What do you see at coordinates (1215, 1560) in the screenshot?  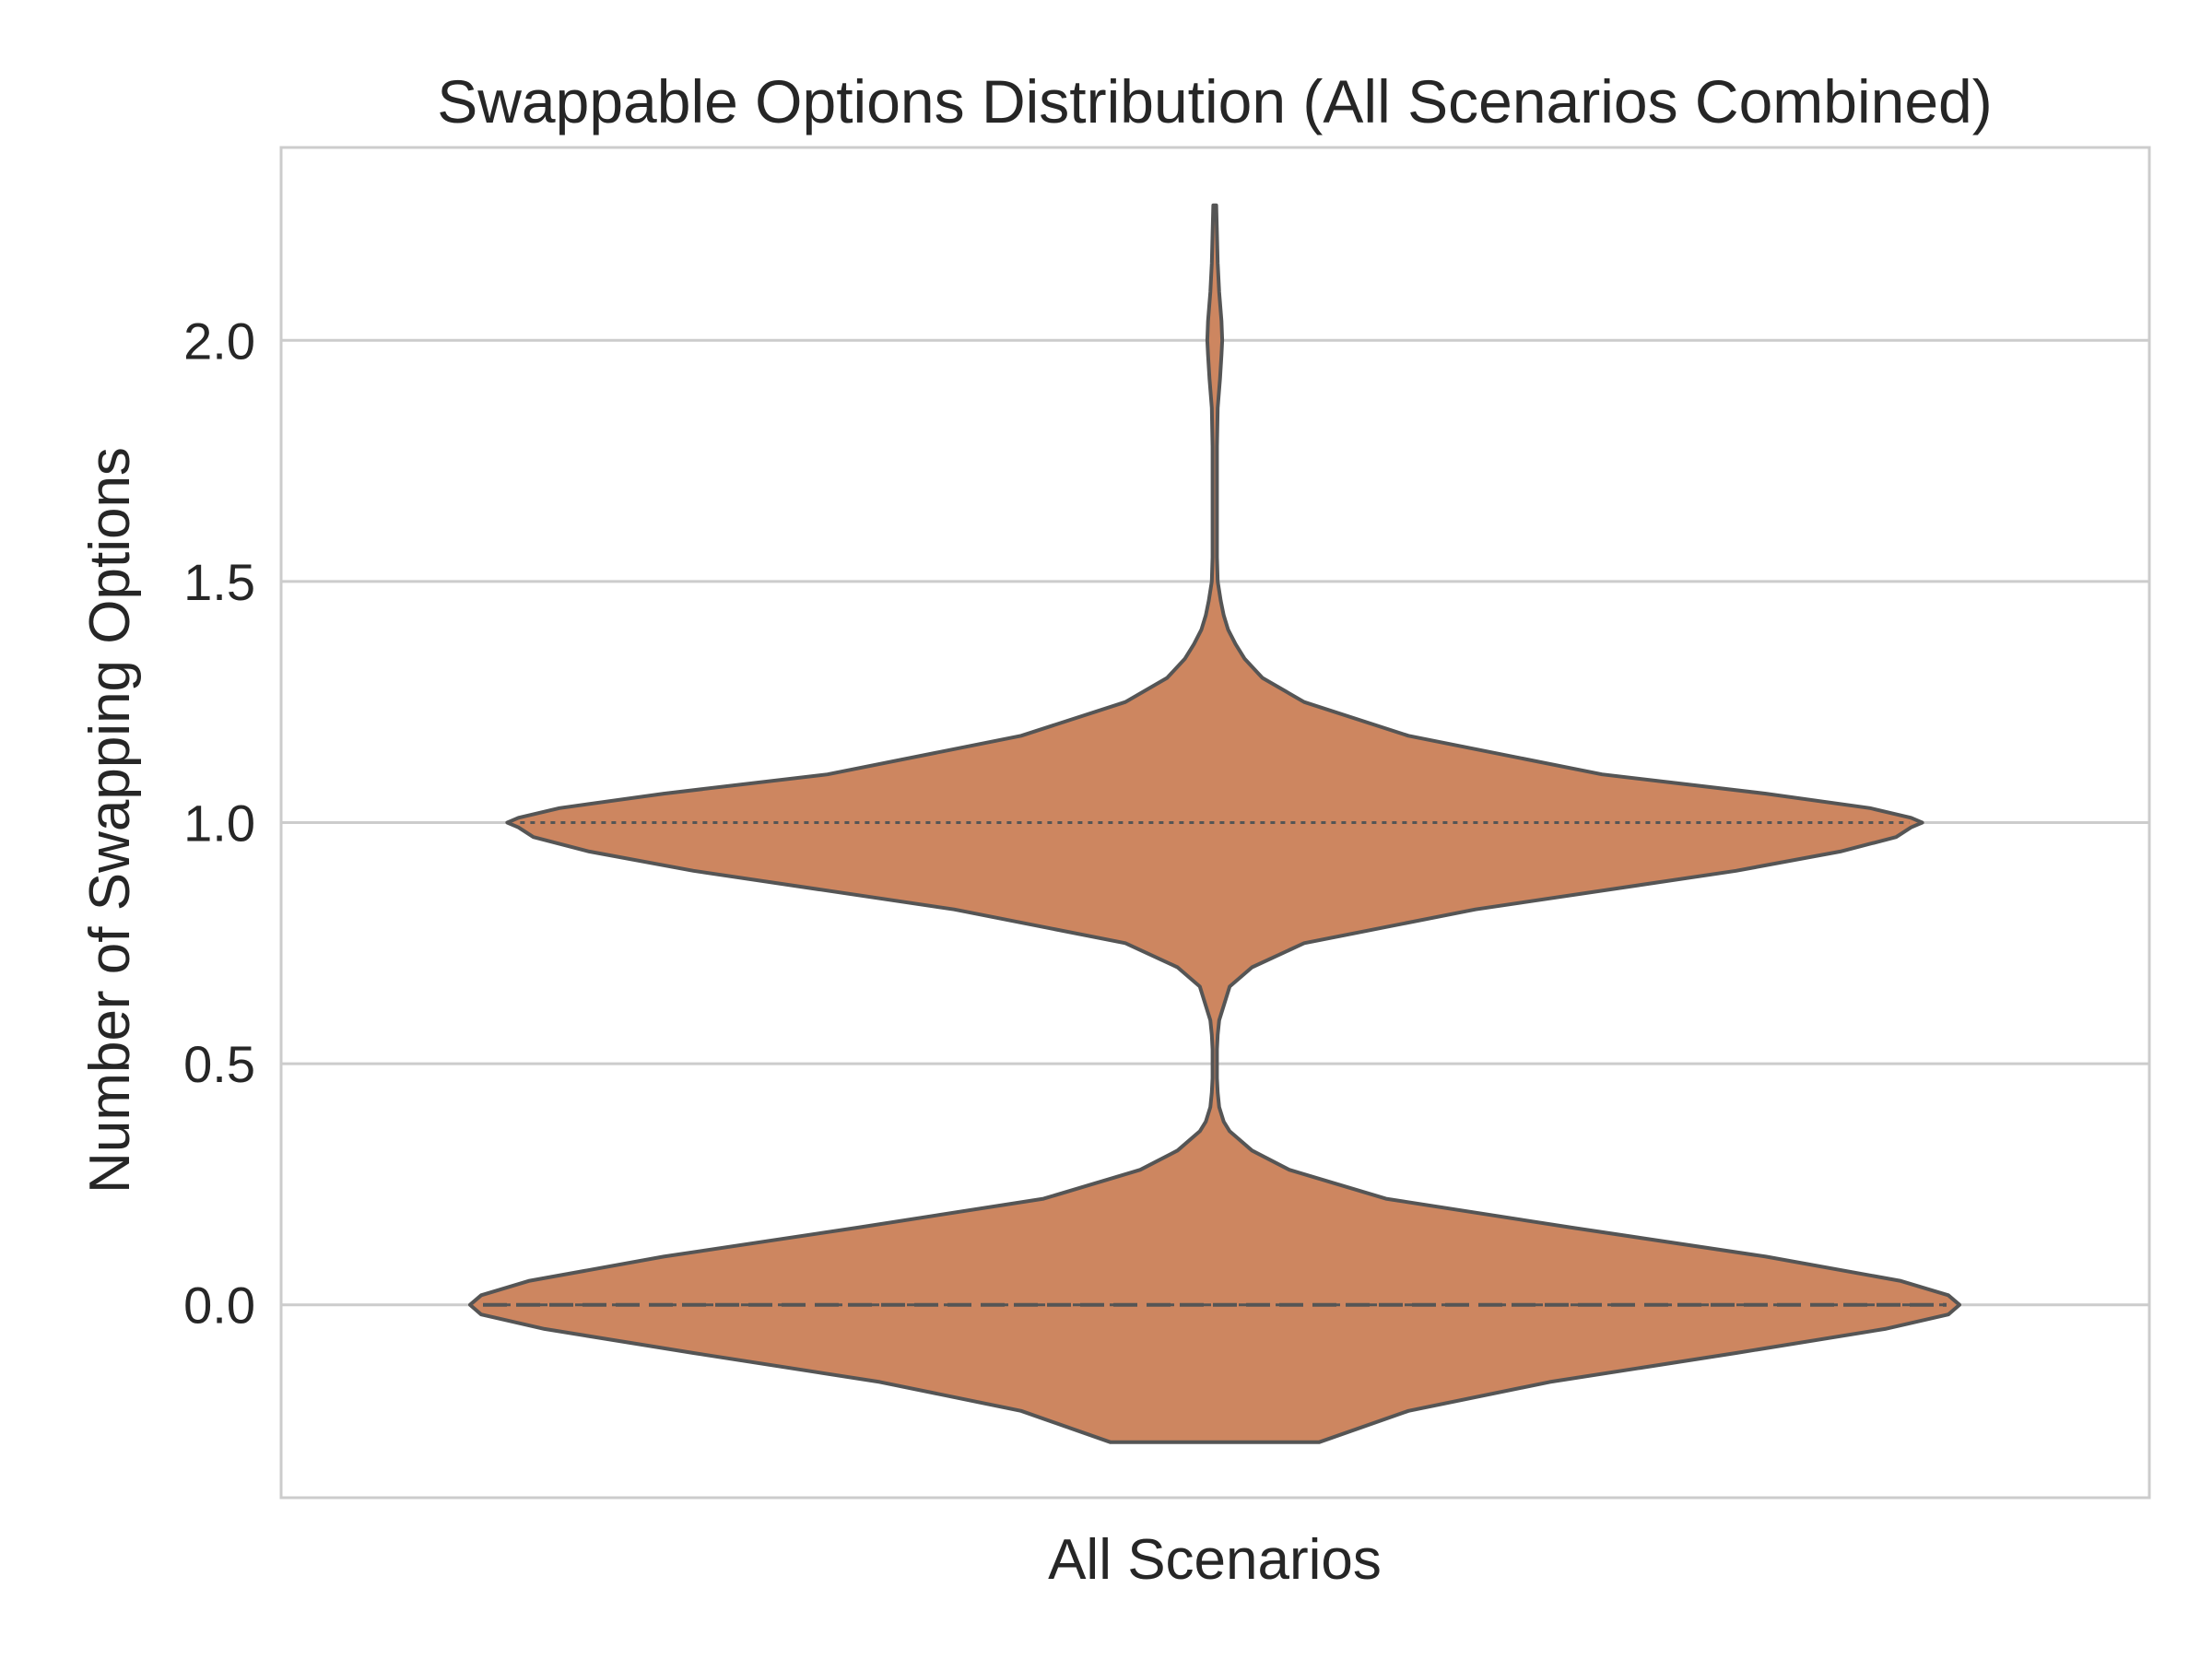 I see `x-tick-label-all-scenarios: All Scenarios` at bounding box center [1215, 1560].